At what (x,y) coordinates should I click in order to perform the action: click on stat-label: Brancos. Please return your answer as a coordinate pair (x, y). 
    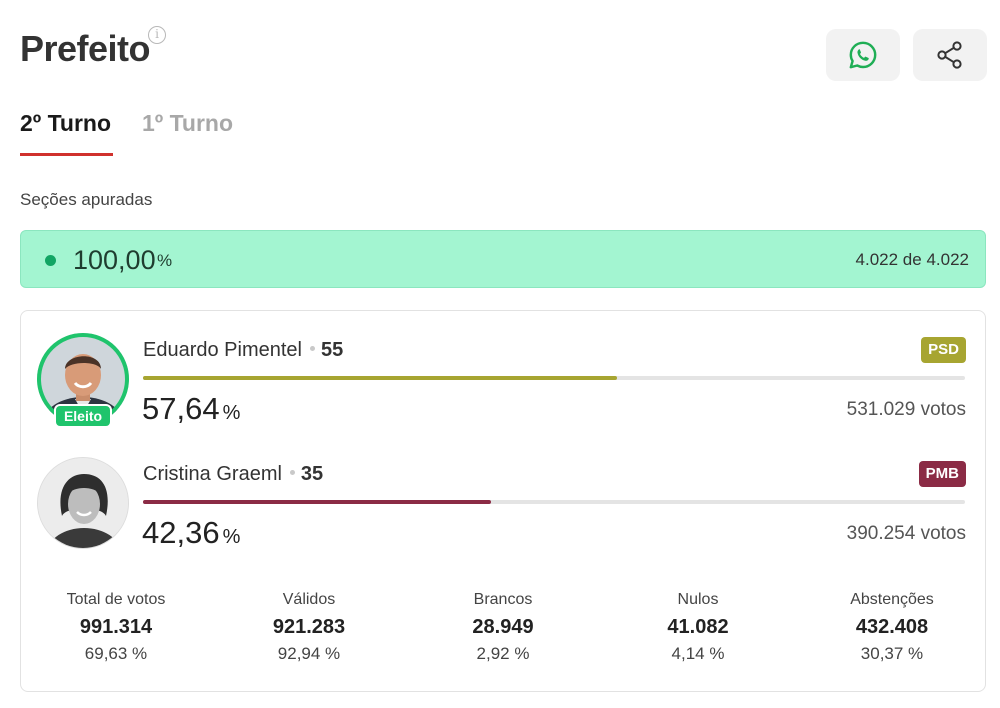
    Looking at the image, I should click on (503, 599).